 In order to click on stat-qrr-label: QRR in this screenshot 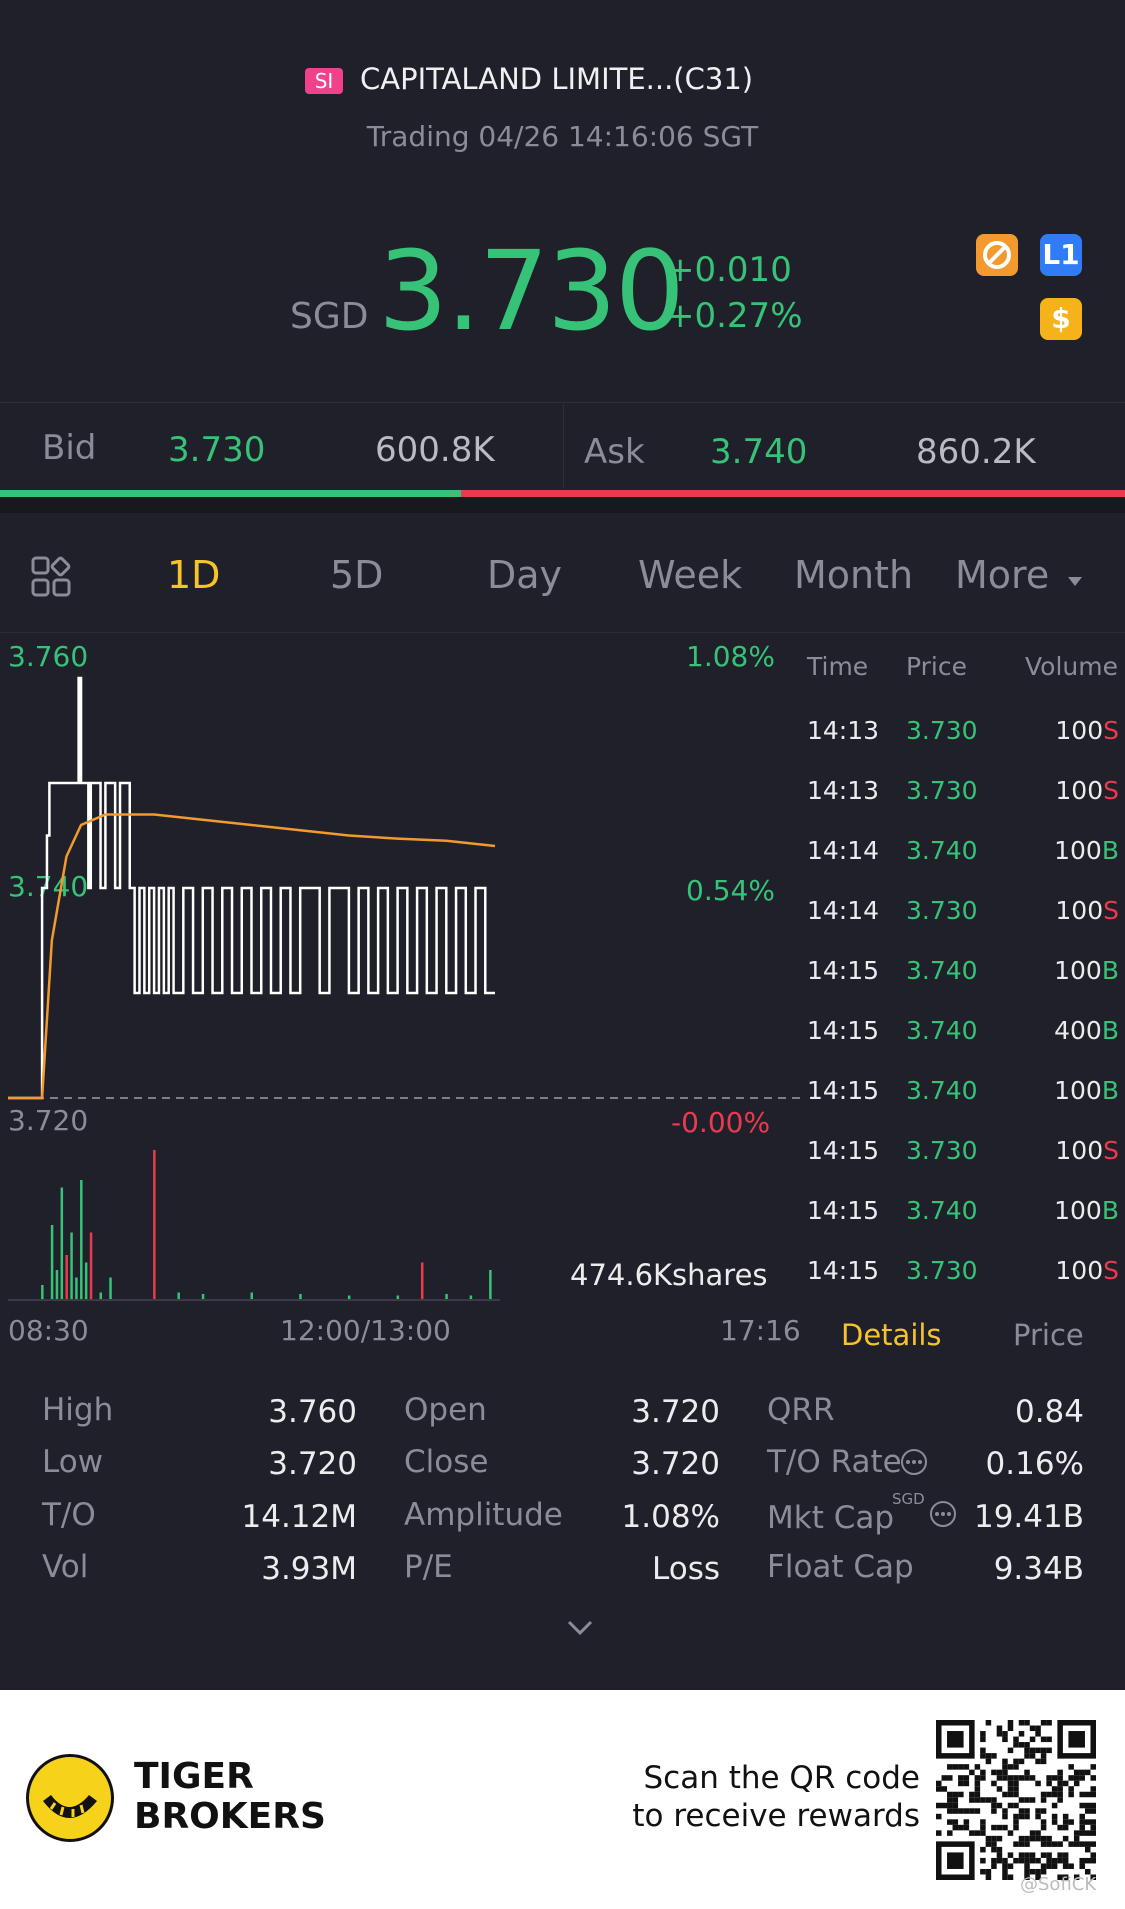, I will do `click(801, 1410)`.